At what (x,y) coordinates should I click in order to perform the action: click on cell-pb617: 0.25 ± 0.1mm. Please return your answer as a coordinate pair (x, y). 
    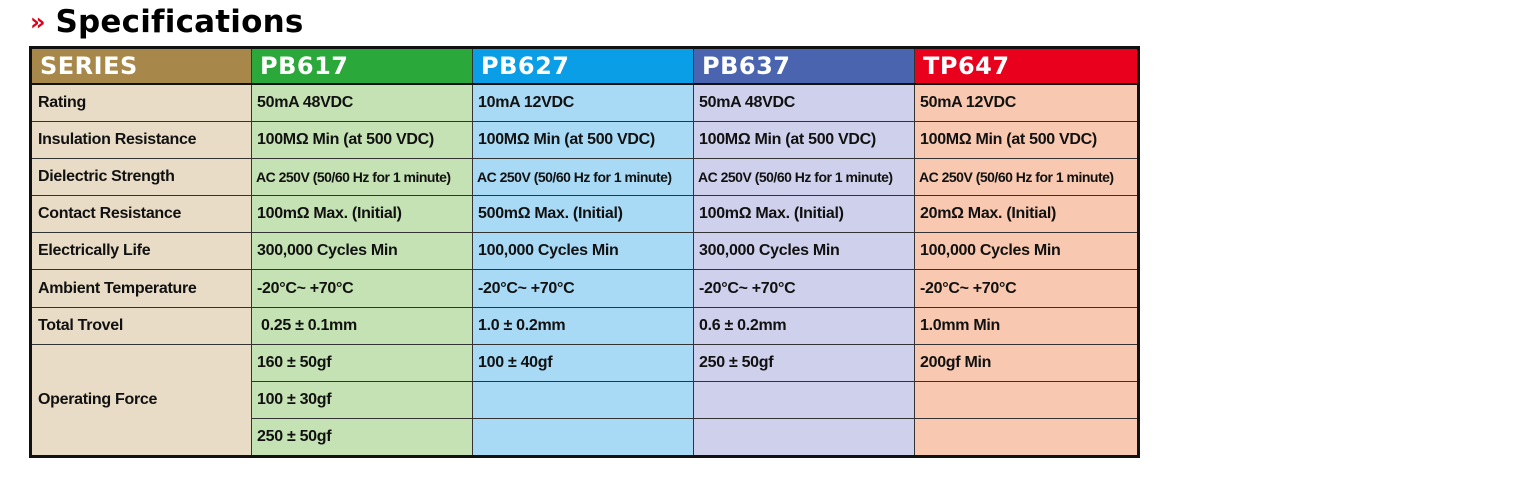
    Looking at the image, I should click on (362, 325).